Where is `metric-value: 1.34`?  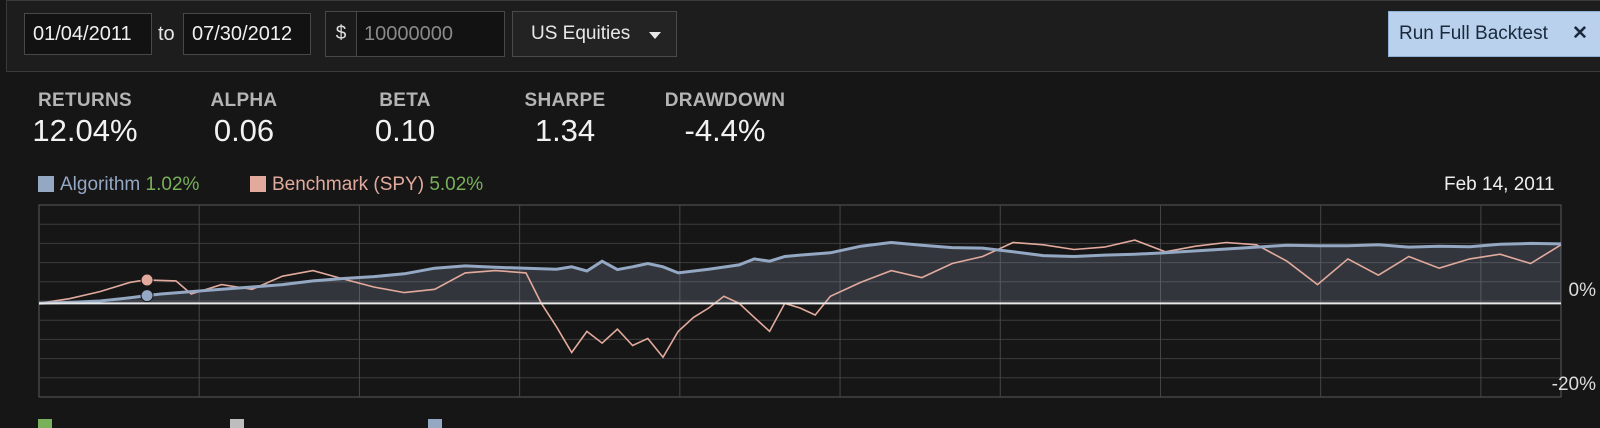 metric-value: 1.34 is located at coordinates (565, 130).